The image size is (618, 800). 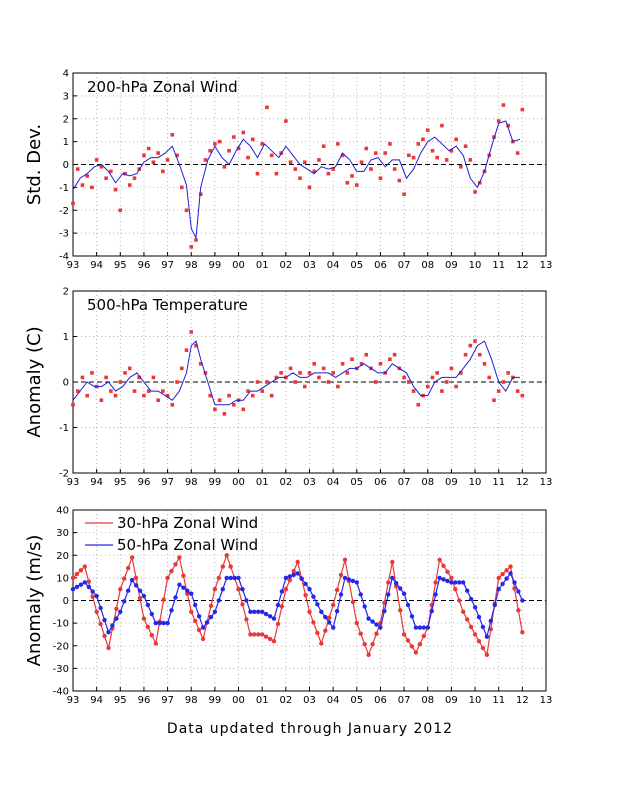 I want to click on y-tick-label: 1, so click(x=66, y=142).